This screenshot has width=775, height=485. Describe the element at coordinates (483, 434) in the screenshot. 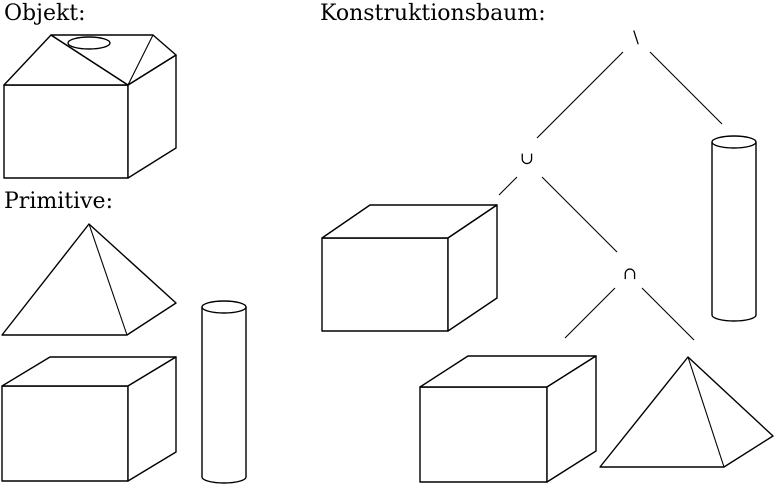

I see `tree-box2-front` at that location.